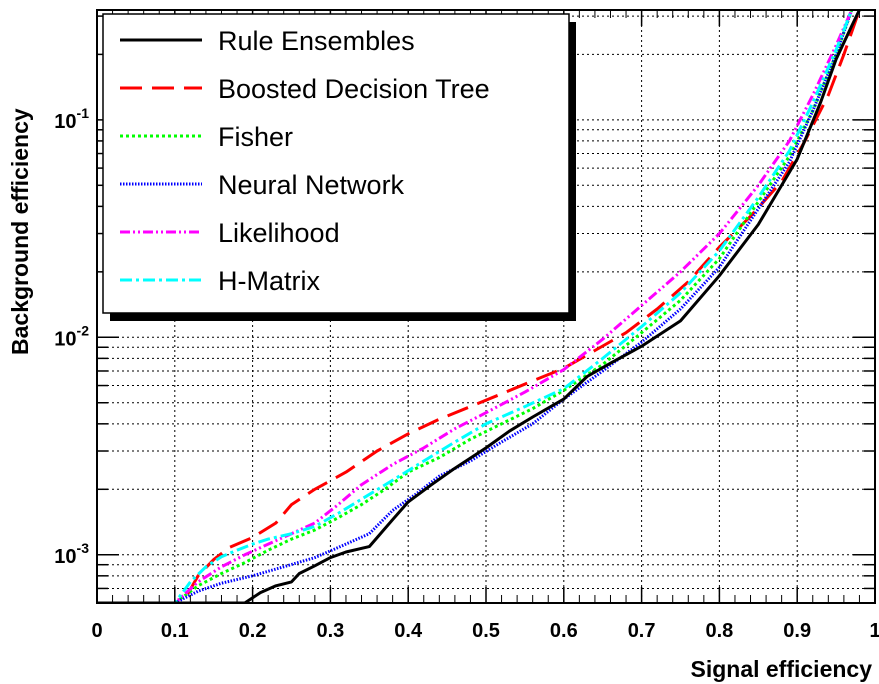 The height and width of the screenshot is (684, 879). What do you see at coordinates (719, 631) in the screenshot?
I see `x-tick-label: 0.8` at bounding box center [719, 631].